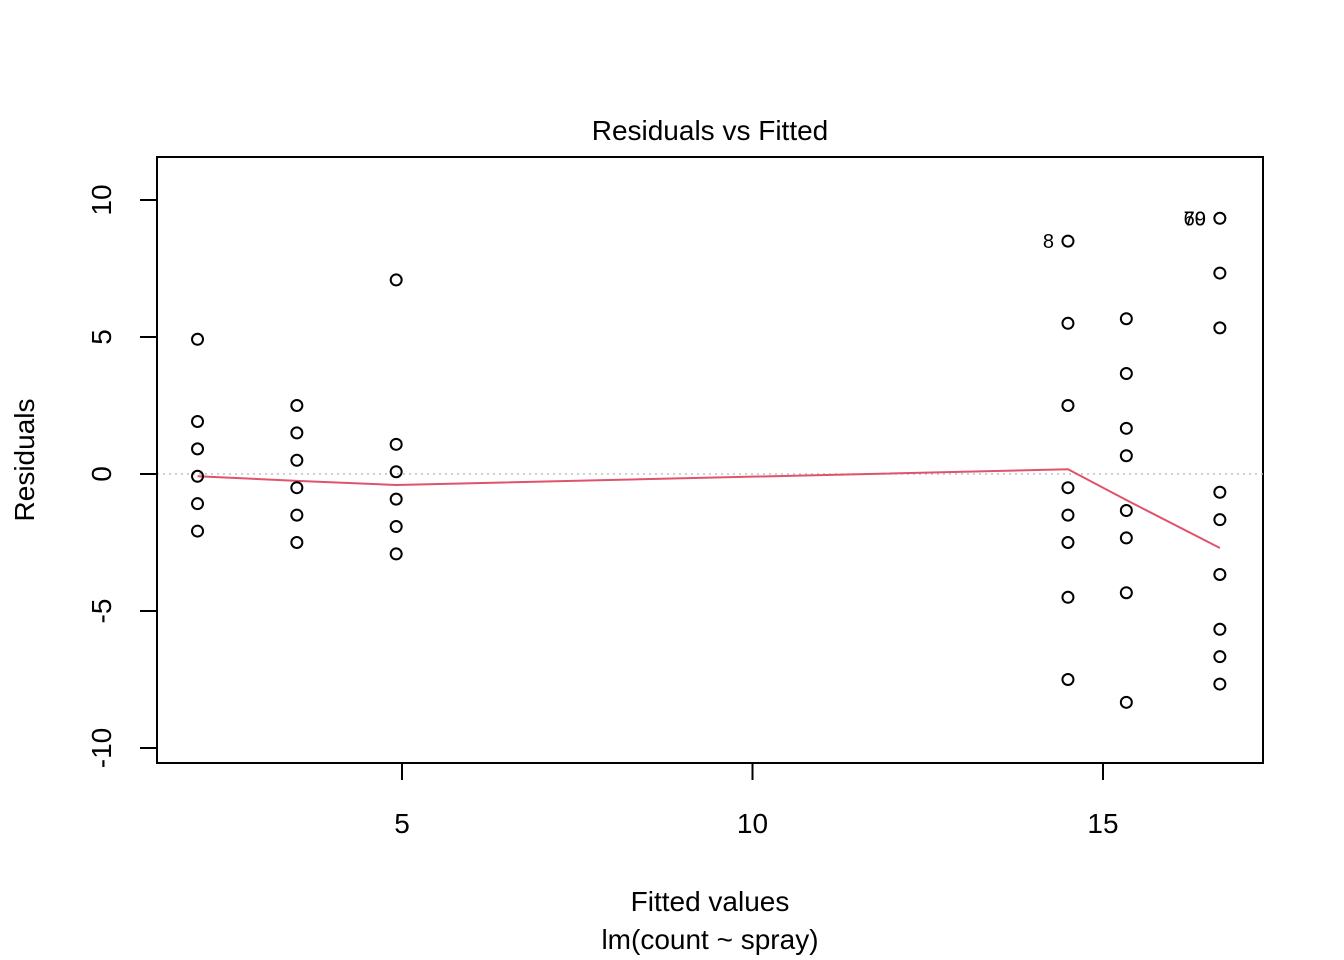 This screenshot has width=1344, height=960. Describe the element at coordinates (1048, 242) in the screenshot. I see `point-label: 8` at that location.